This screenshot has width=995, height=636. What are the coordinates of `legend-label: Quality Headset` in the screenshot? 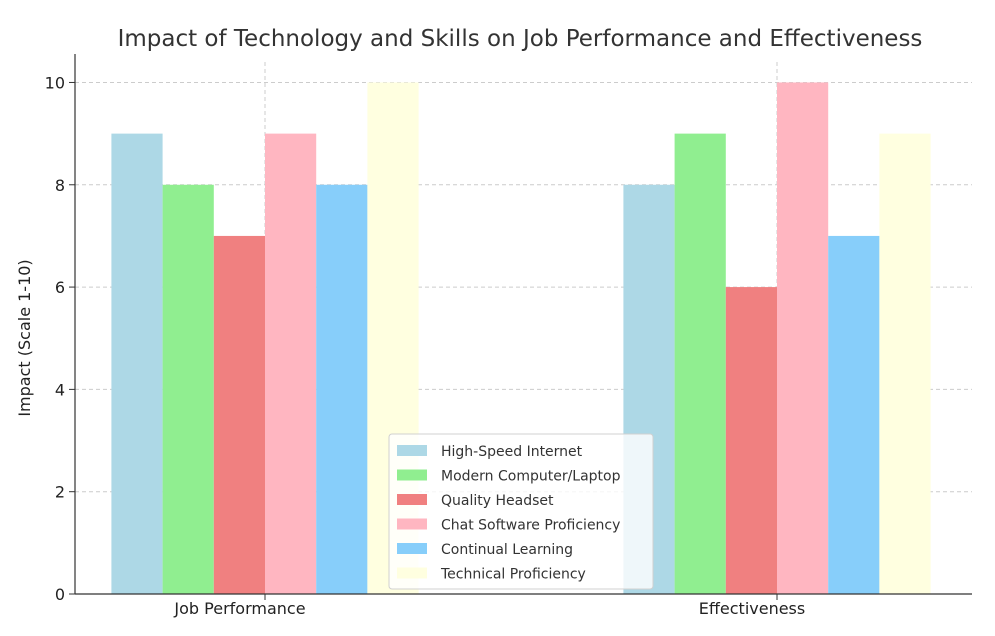 It's located at (497, 501).